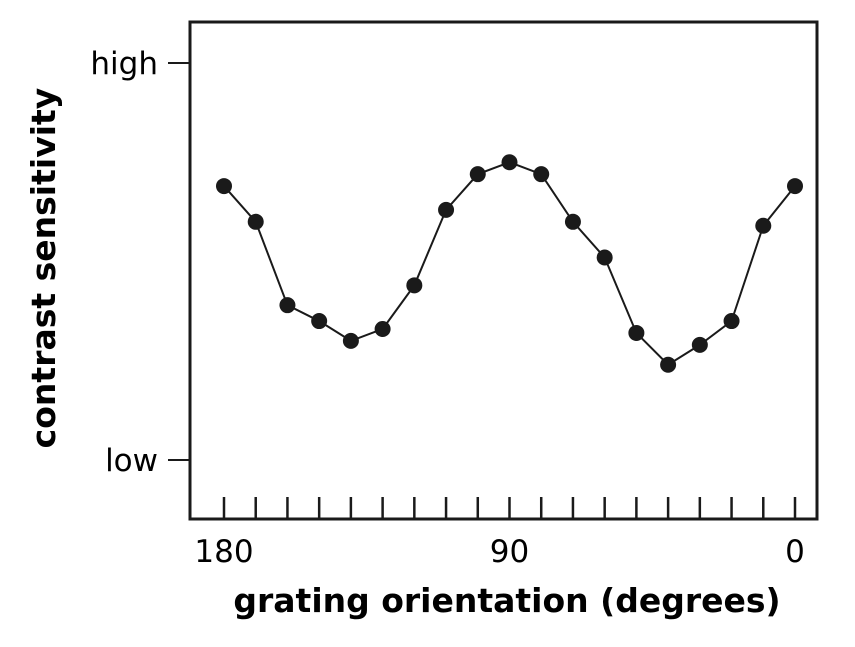 The height and width of the screenshot is (647, 855). What do you see at coordinates (506, 600) in the screenshot?
I see `x-axis-label: grating orientation (degrees)` at bounding box center [506, 600].